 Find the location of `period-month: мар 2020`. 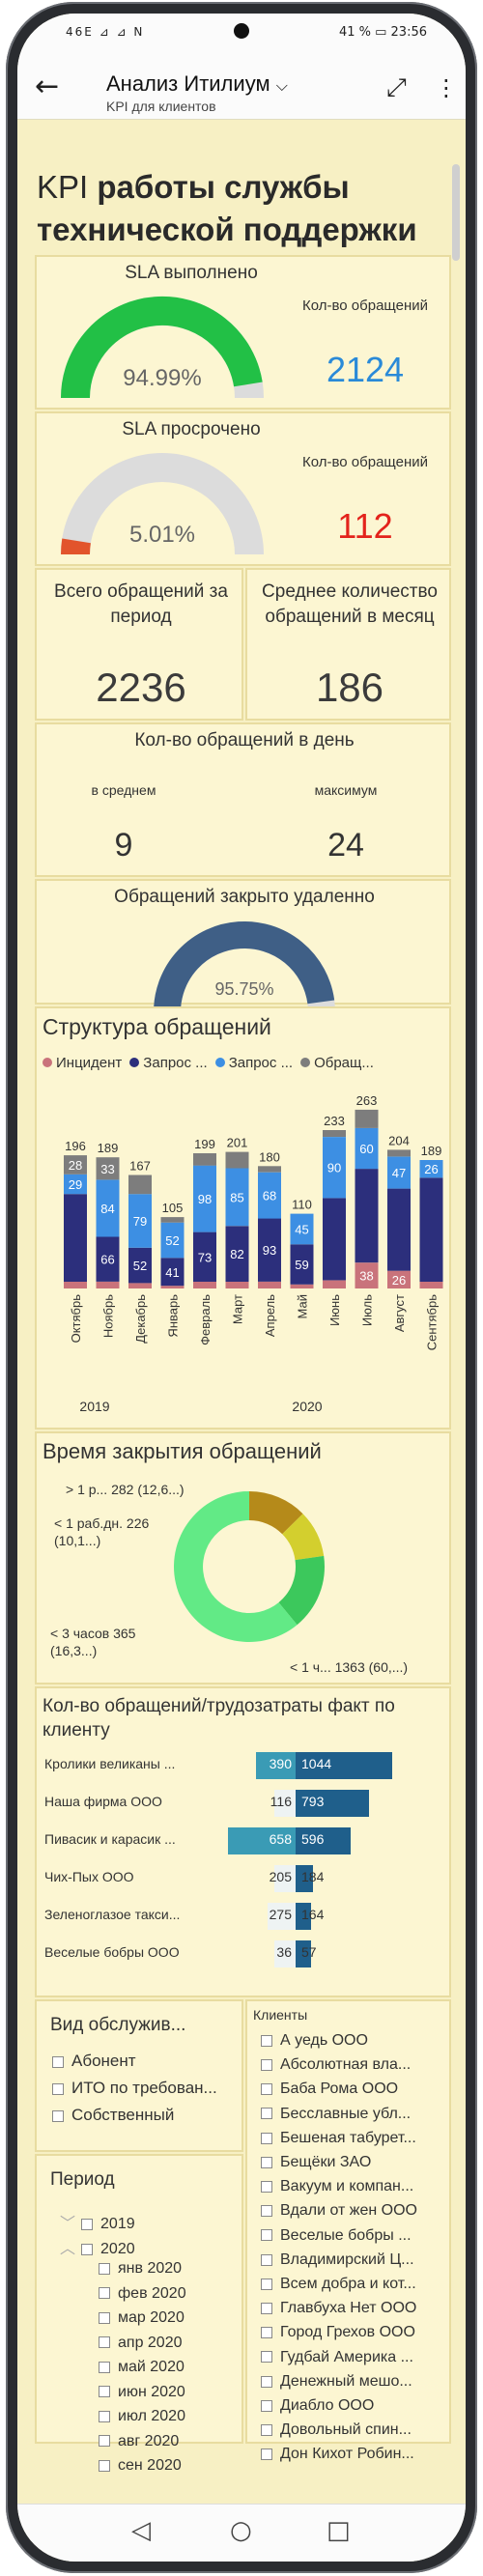

period-month: мар 2020 is located at coordinates (164, 2318).